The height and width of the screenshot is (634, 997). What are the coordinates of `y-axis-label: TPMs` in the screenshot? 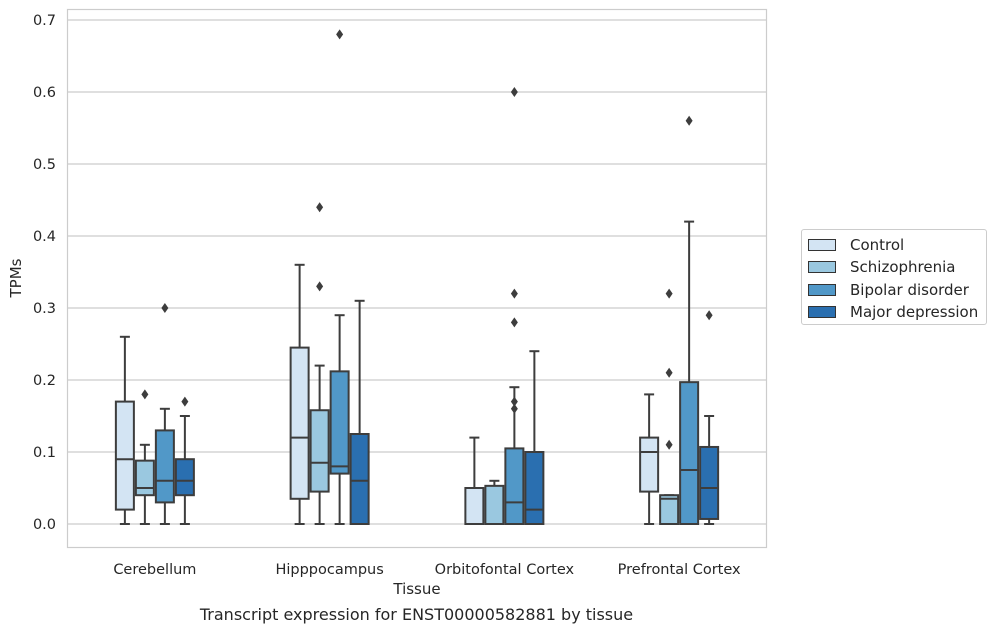 It's located at (16, 278).